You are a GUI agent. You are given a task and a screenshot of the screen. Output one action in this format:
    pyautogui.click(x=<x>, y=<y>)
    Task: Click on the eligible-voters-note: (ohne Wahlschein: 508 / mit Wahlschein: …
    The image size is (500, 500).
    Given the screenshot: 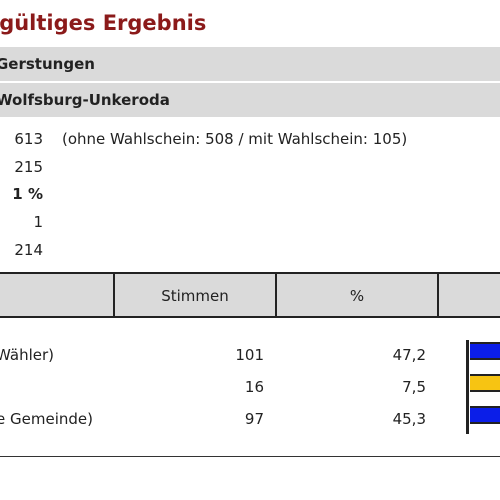 What is the action you would take?
    pyautogui.click(x=235, y=139)
    